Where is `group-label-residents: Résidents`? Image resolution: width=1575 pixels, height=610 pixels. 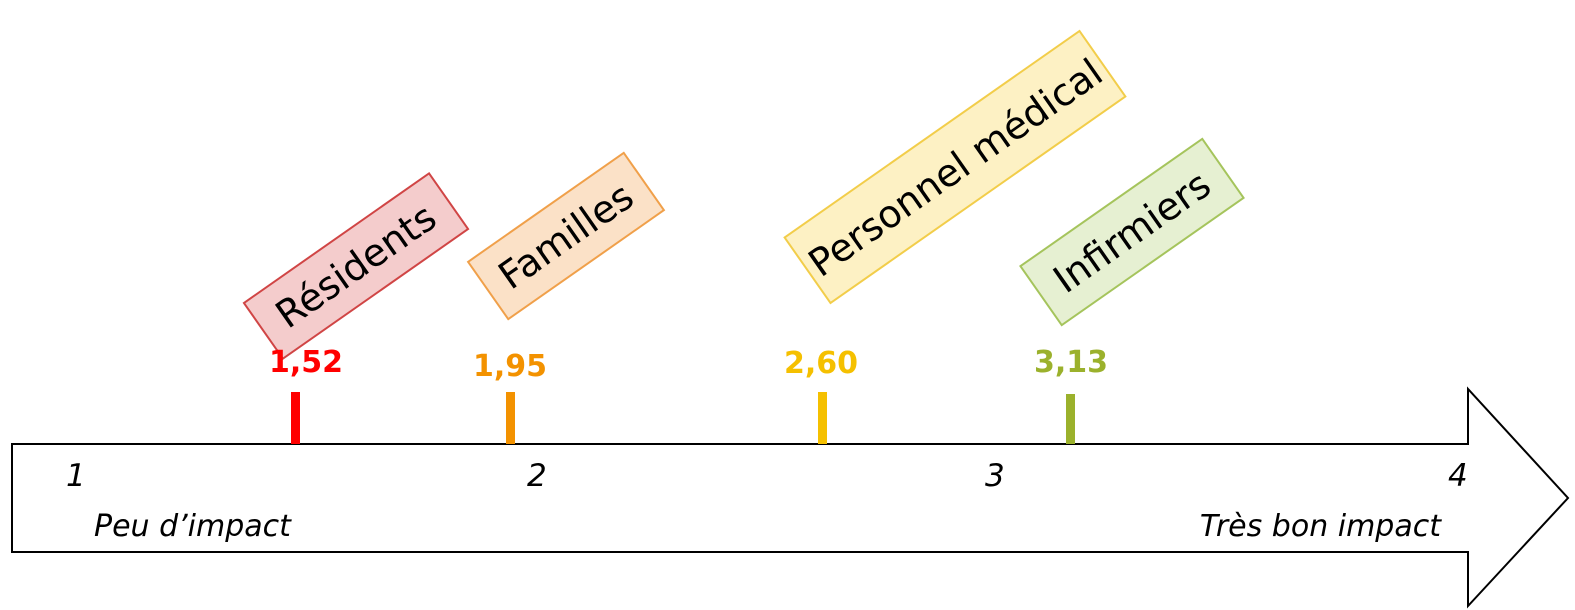 group-label-residents: Résidents is located at coordinates (356, 266).